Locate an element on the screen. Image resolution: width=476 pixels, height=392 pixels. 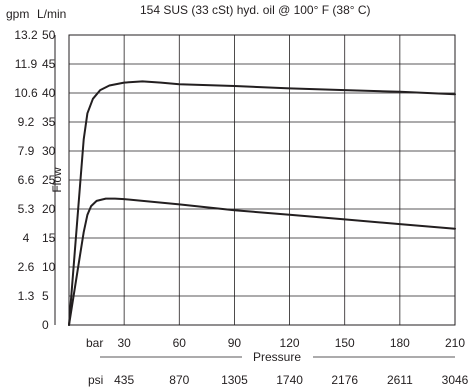
y-tick-label: 30 is located at coordinates (49, 151).